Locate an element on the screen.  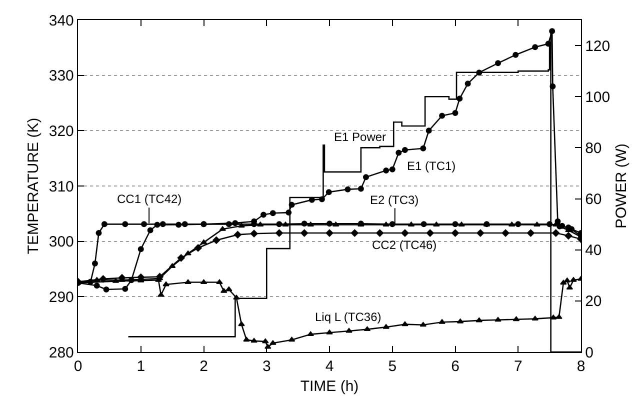
y2-tick-label: 40 is located at coordinates (593, 251).